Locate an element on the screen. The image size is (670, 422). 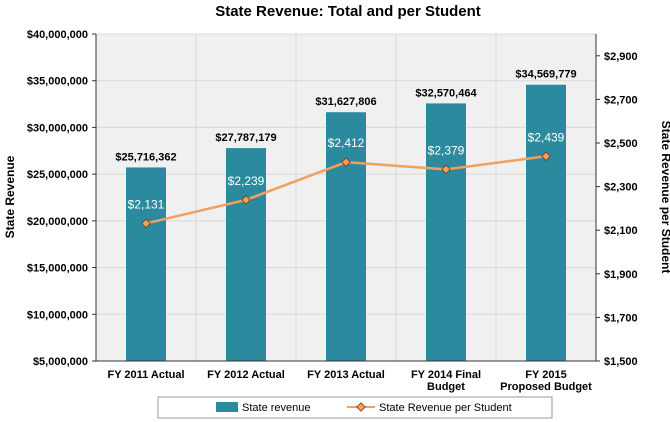
legend-line-marker is located at coordinates (361, 407).